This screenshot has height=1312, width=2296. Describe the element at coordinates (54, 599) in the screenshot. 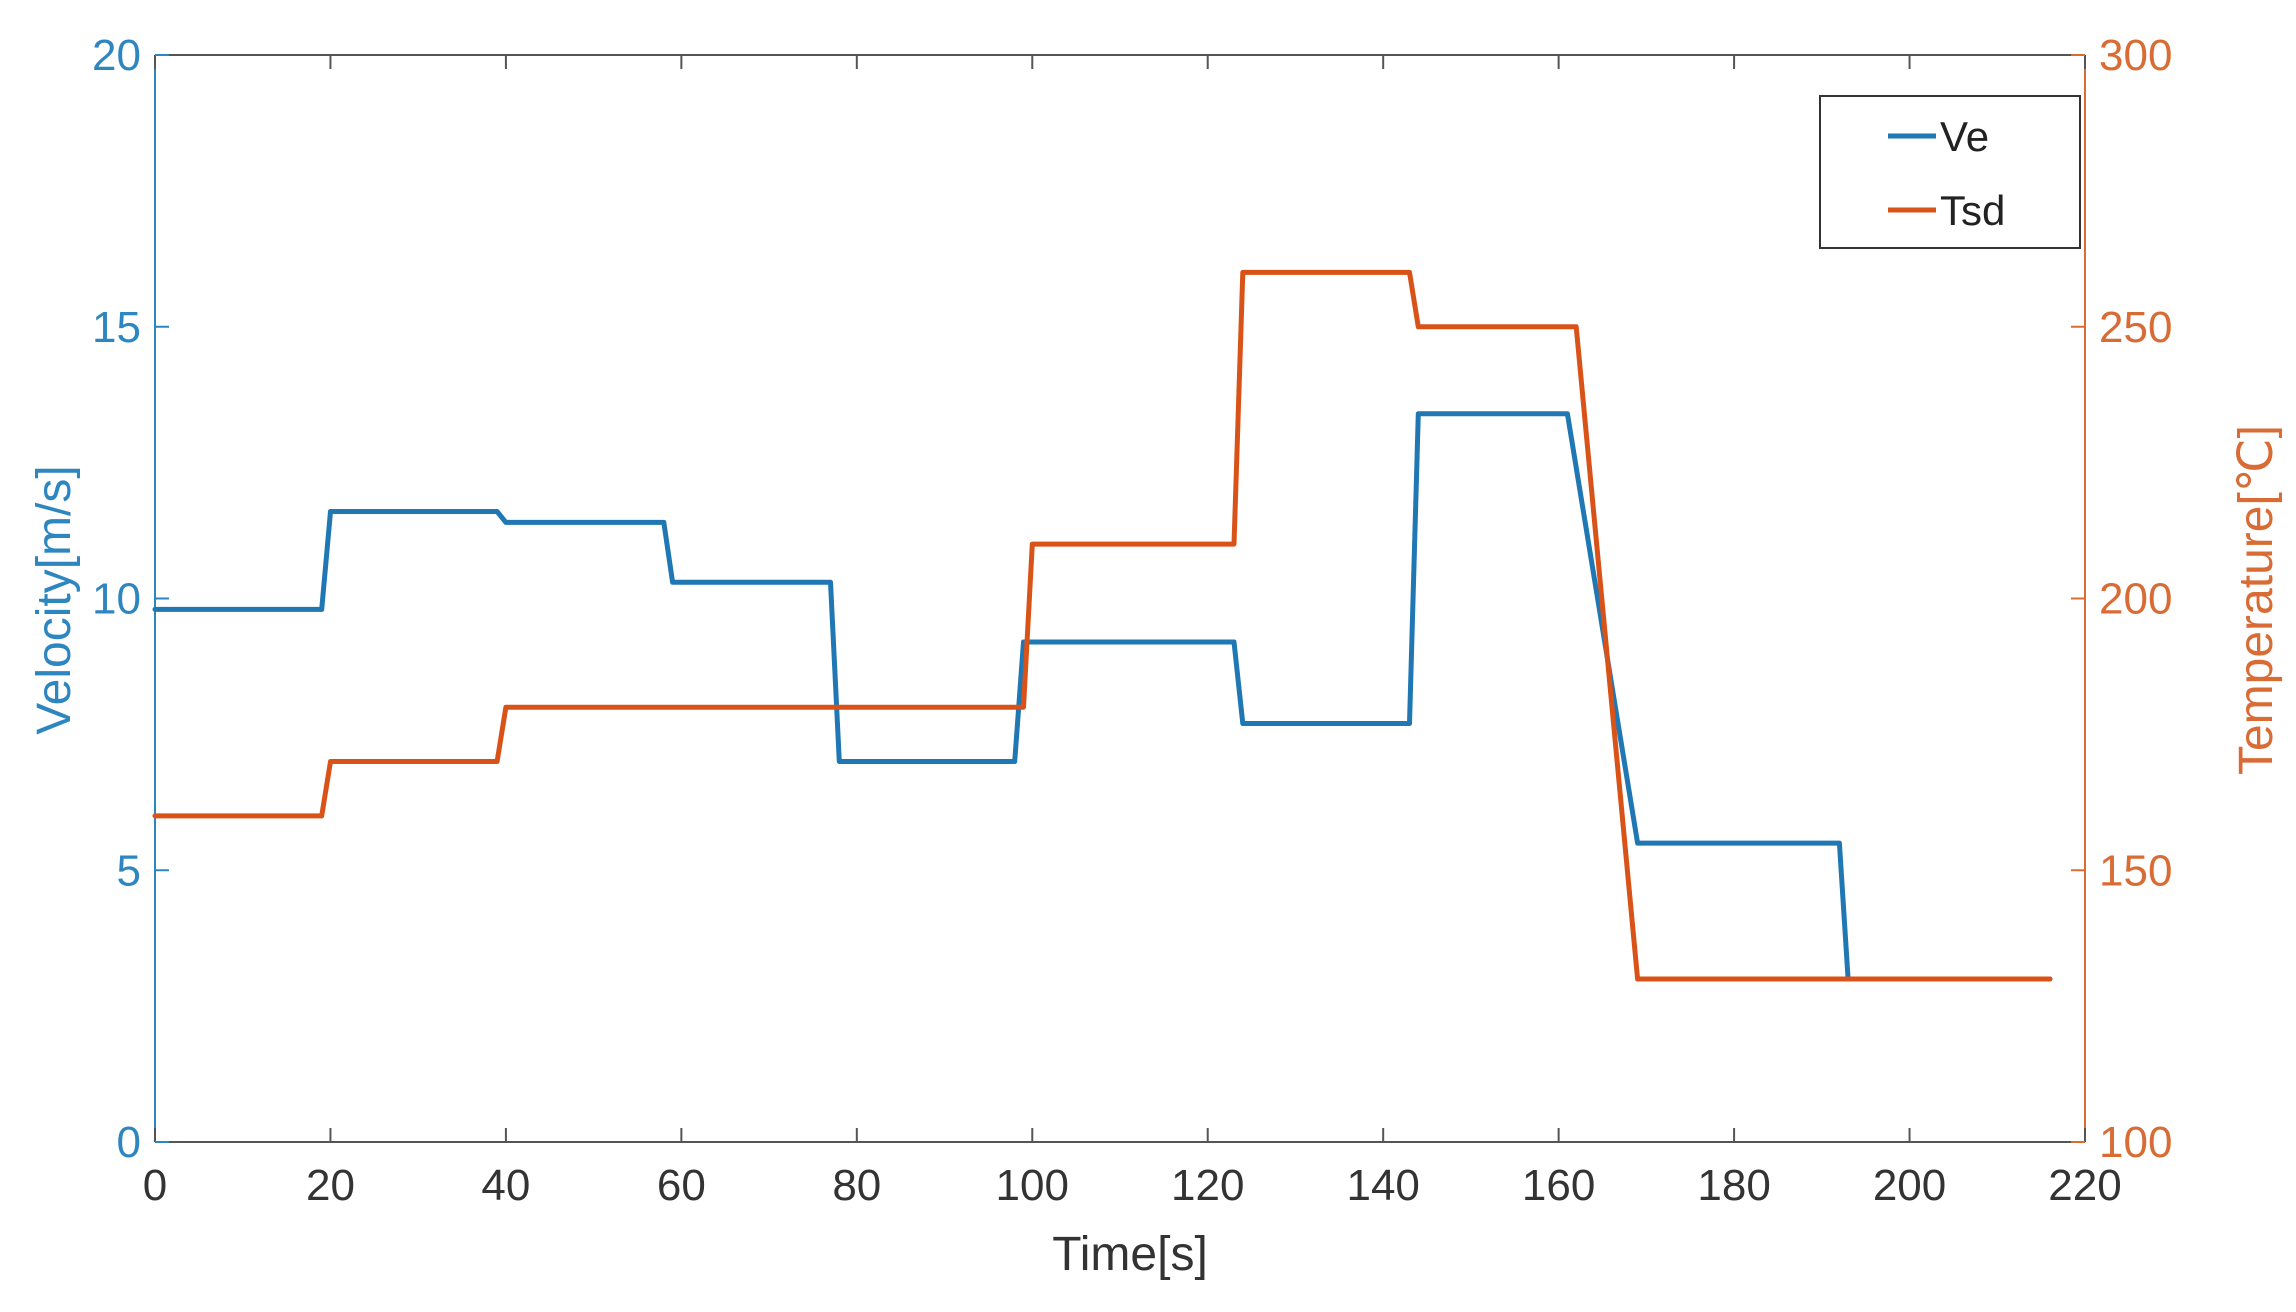

I see `left-y-axis-title: Velocity[m/s]` at that location.